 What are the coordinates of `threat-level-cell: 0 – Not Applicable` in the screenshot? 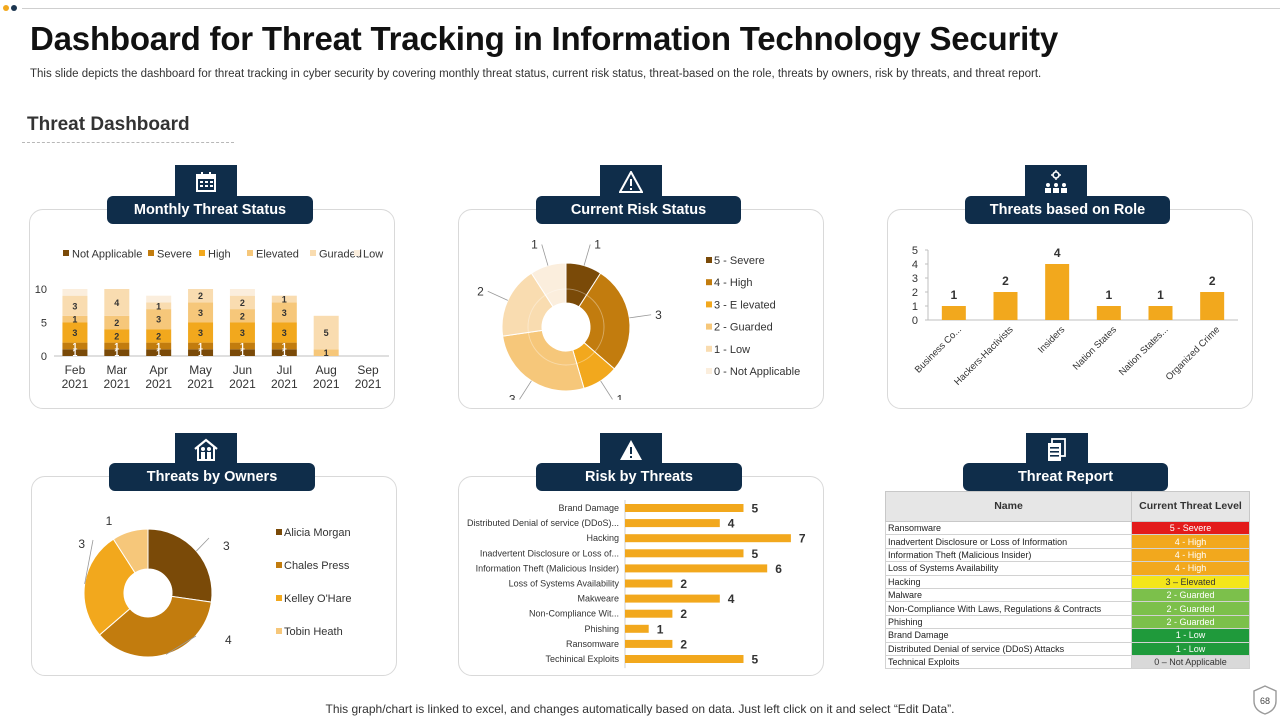 It's located at (1190, 662).